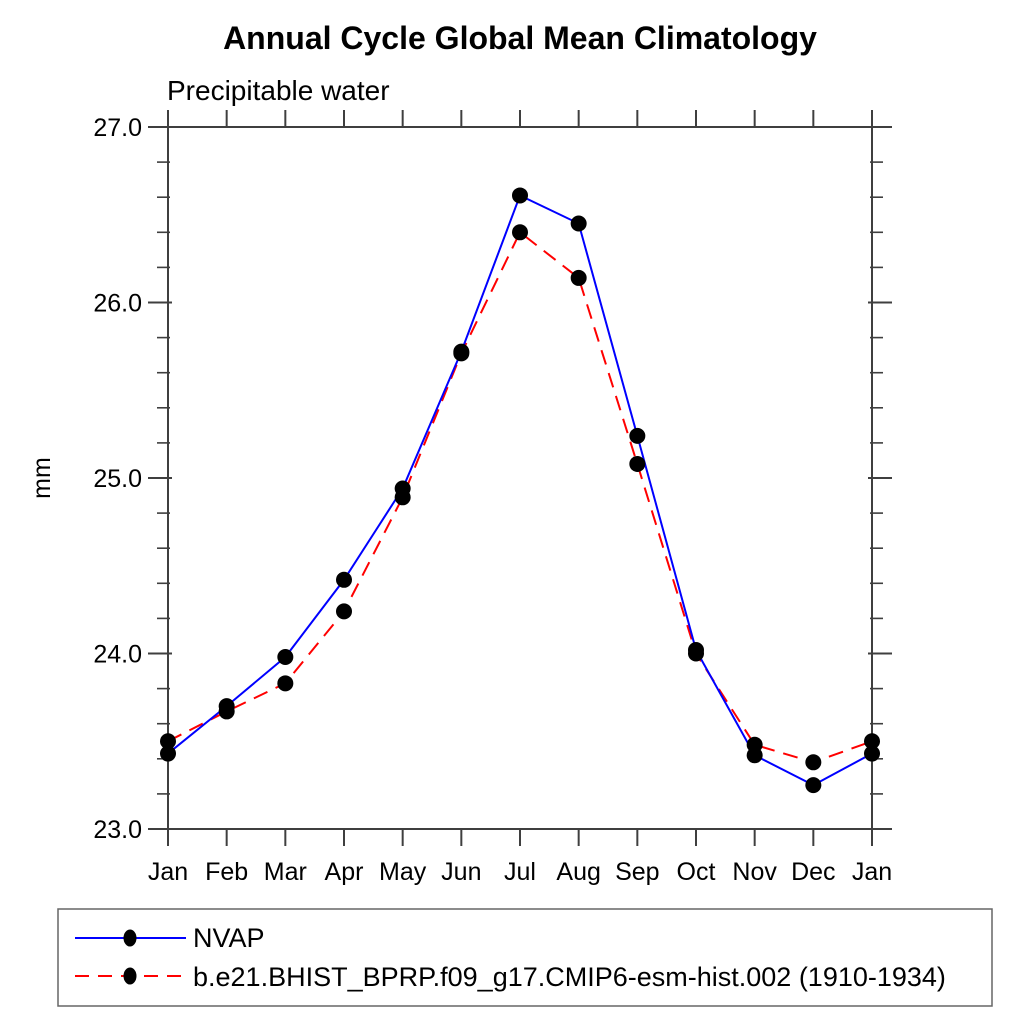  What do you see at coordinates (403, 872) in the screenshot?
I see `x-tick-label: May` at bounding box center [403, 872].